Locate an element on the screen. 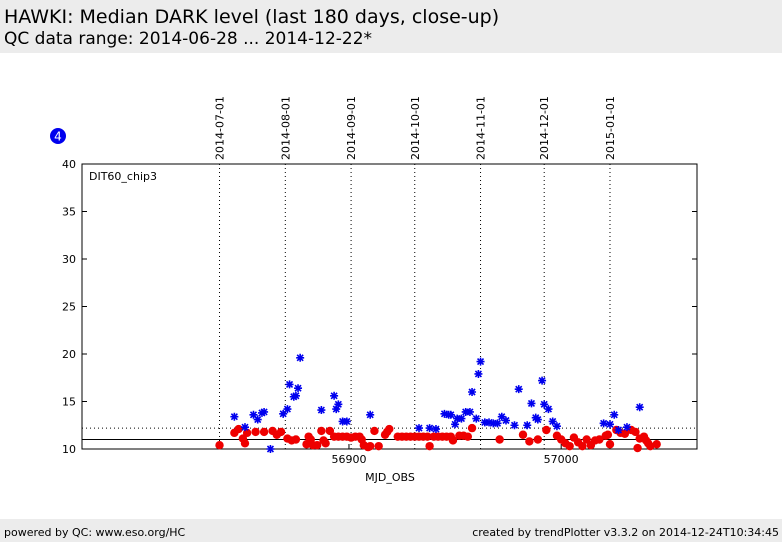  badge-count: 4 is located at coordinates (58, 137).